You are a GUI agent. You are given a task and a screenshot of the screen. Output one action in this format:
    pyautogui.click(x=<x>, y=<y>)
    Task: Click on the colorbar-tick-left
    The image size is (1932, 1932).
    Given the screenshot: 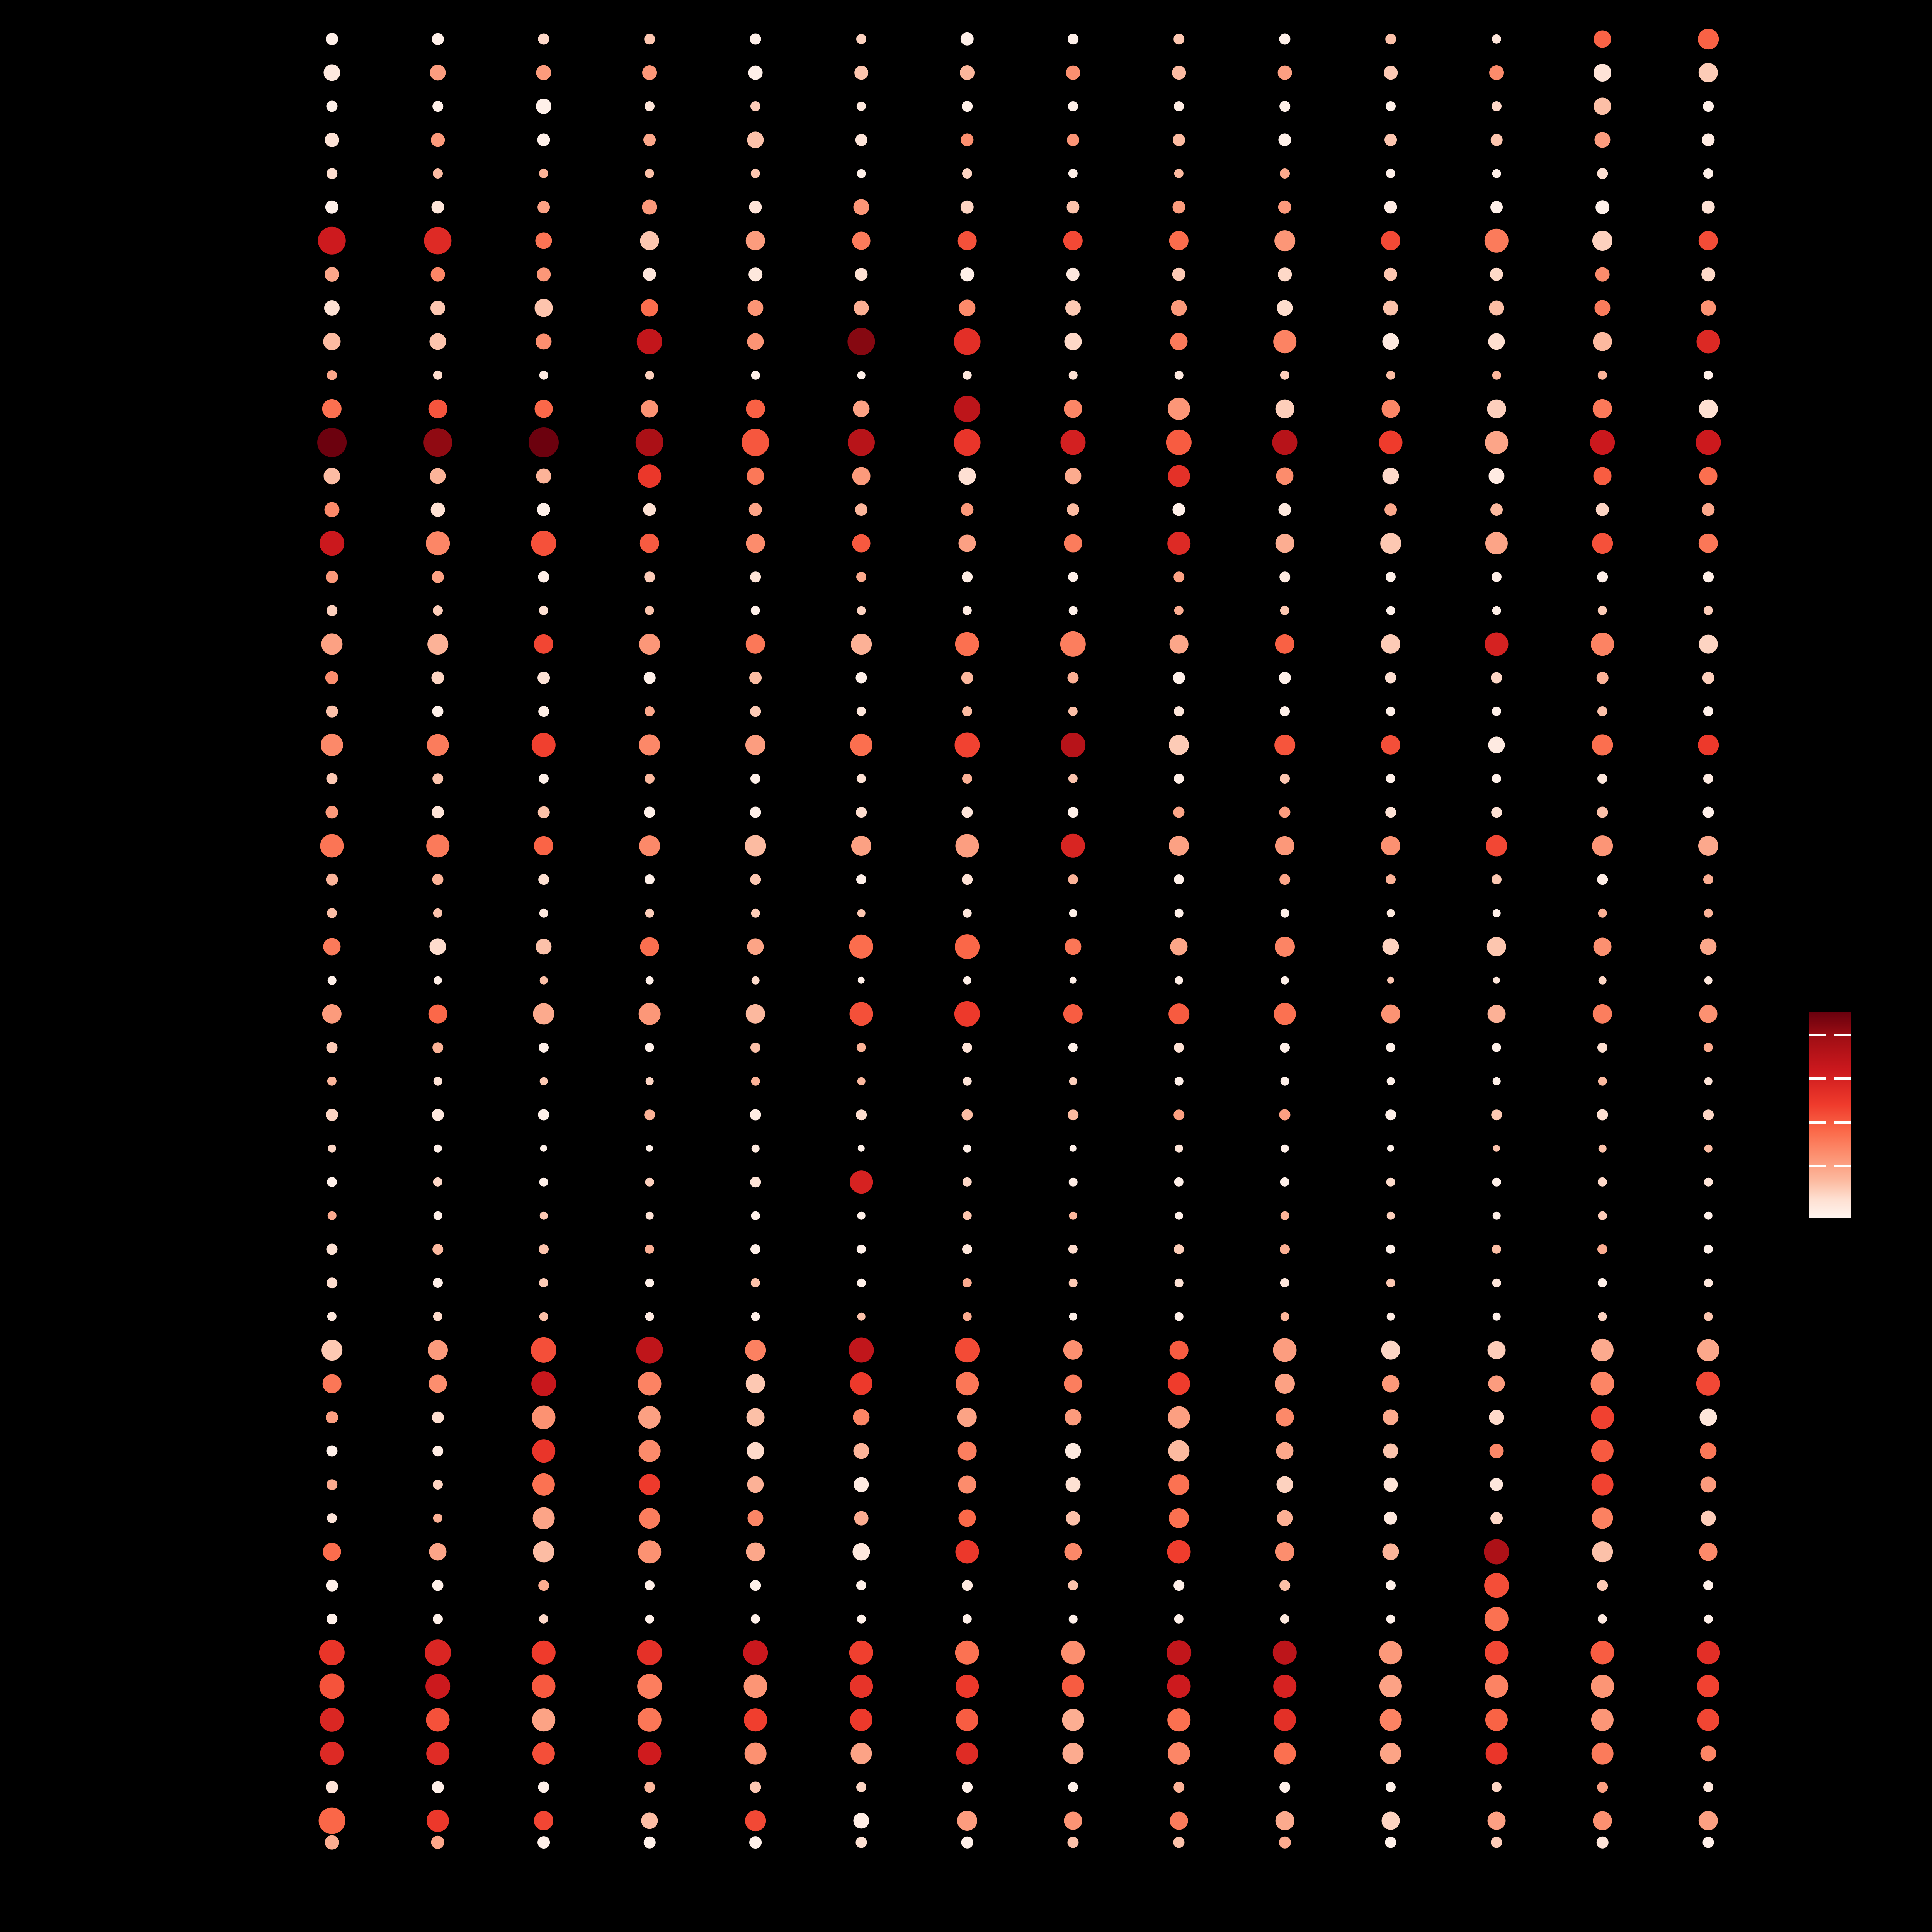 What is the action you would take?
    pyautogui.click(x=1817, y=1122)
    